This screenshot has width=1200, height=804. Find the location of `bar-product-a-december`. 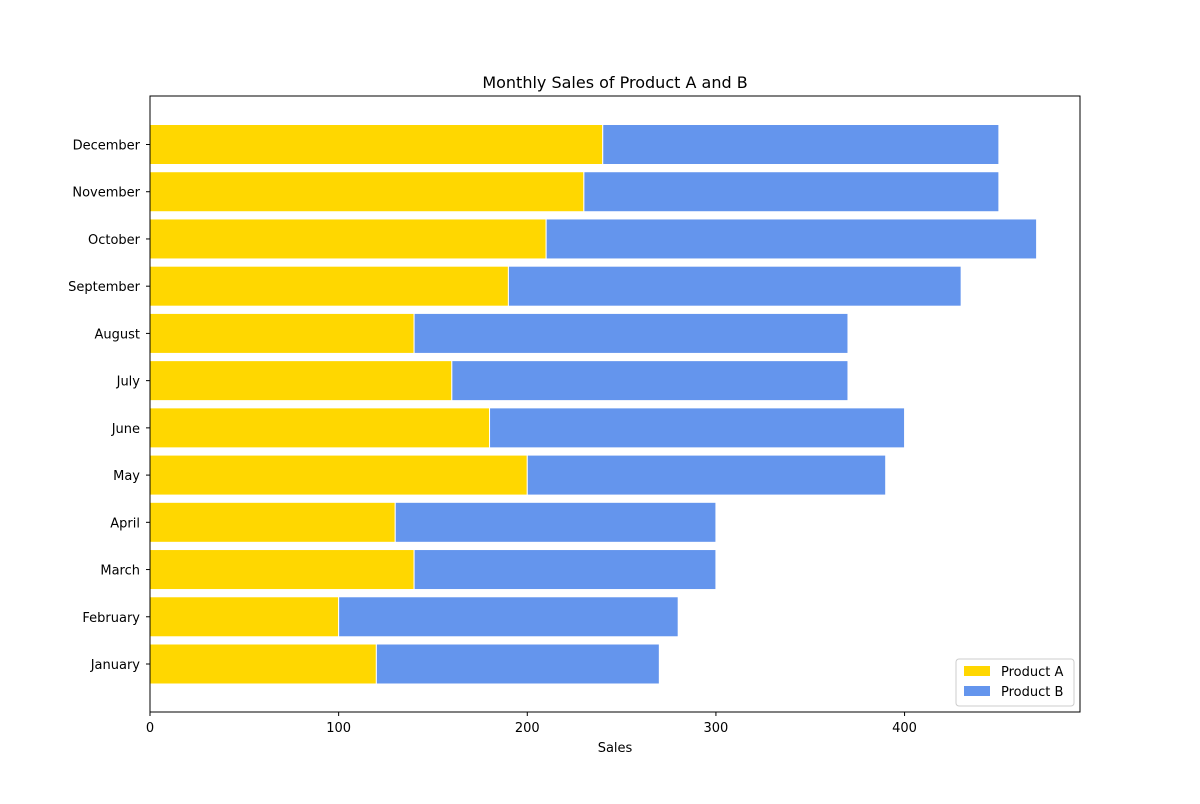

bar-product-a-december is located at coordinates (376, 144).